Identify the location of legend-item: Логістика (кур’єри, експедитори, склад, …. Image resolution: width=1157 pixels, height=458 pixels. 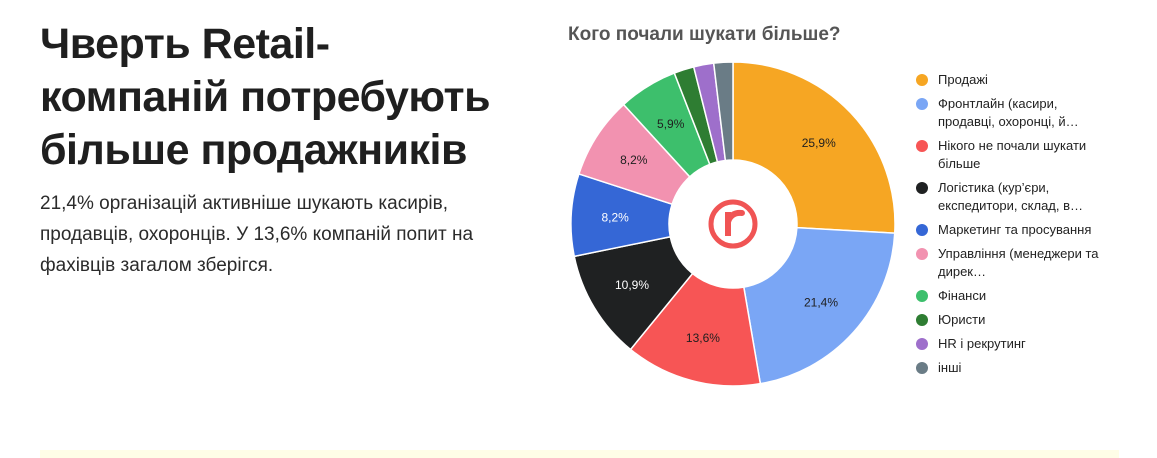
(1016, 197).